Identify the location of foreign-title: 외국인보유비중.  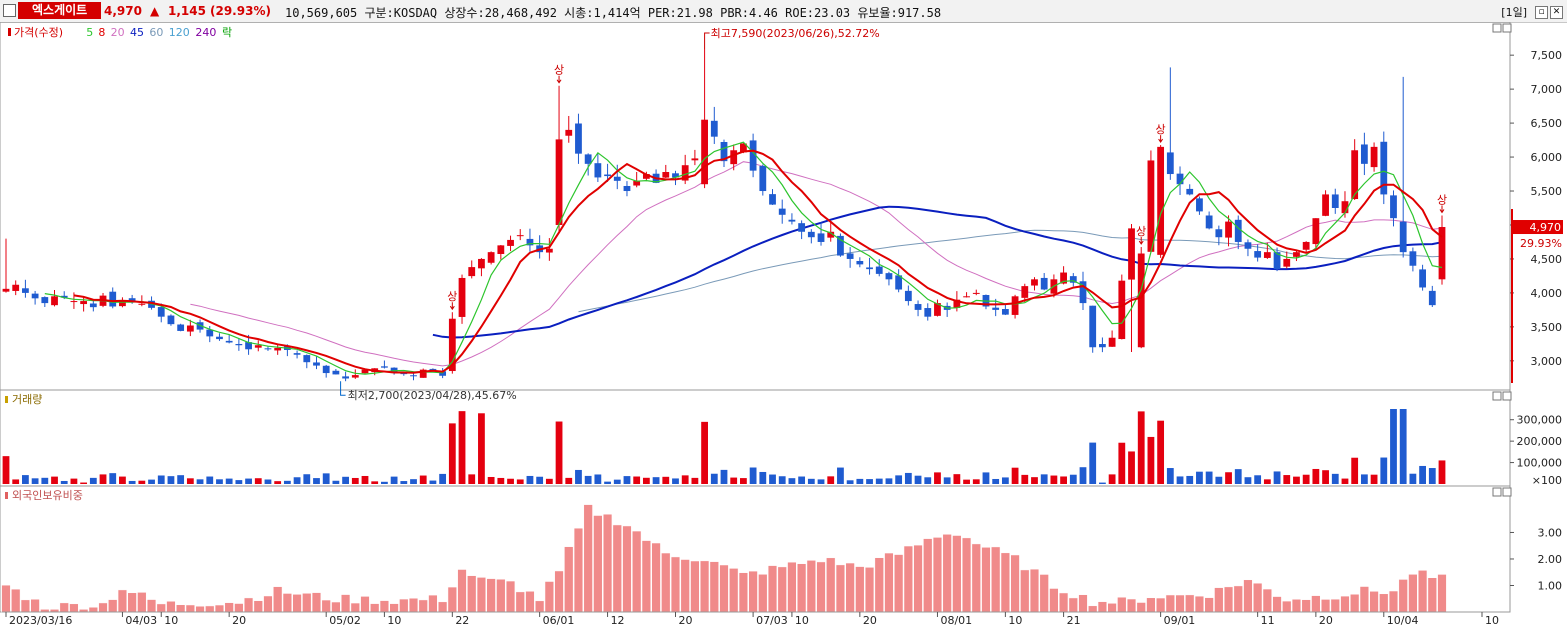
(47, 495).